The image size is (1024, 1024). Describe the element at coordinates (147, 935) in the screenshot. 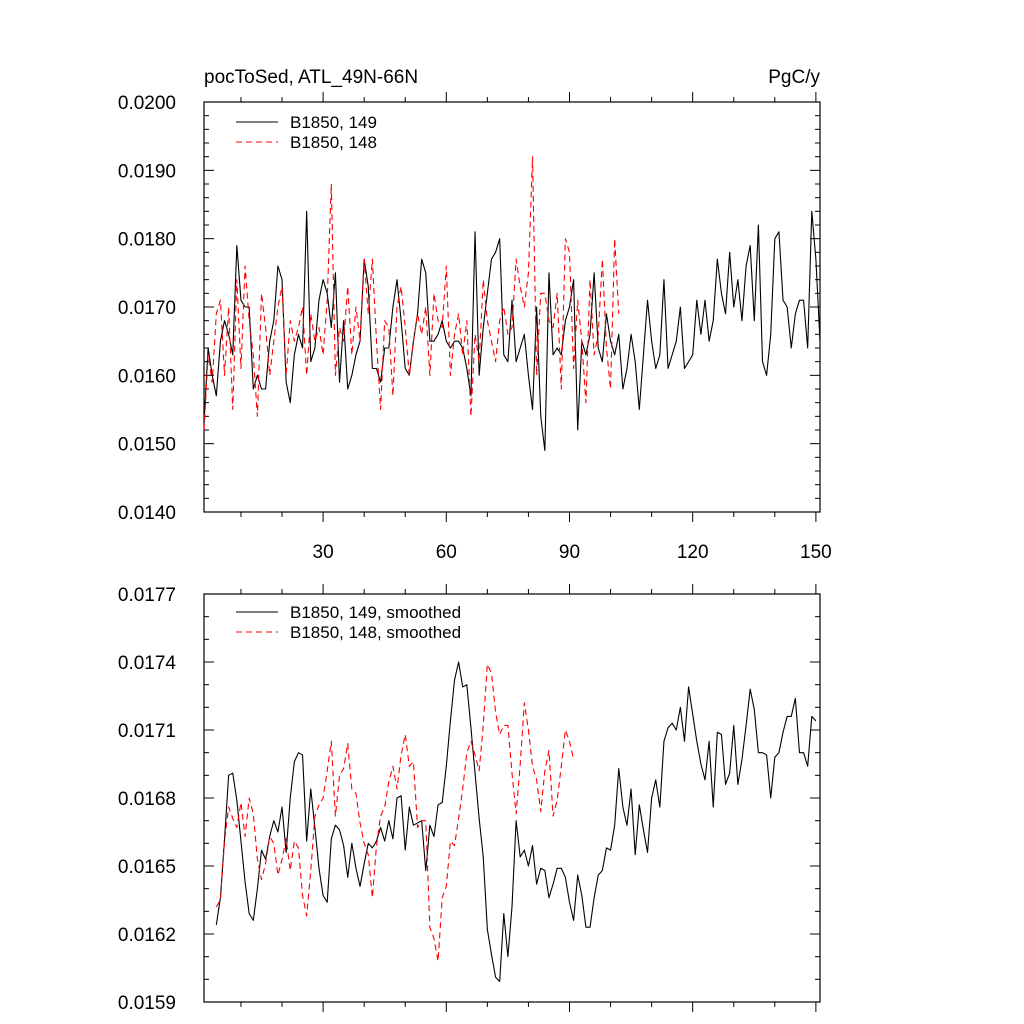

I see `y-tick-label: 0.0162` at that location.